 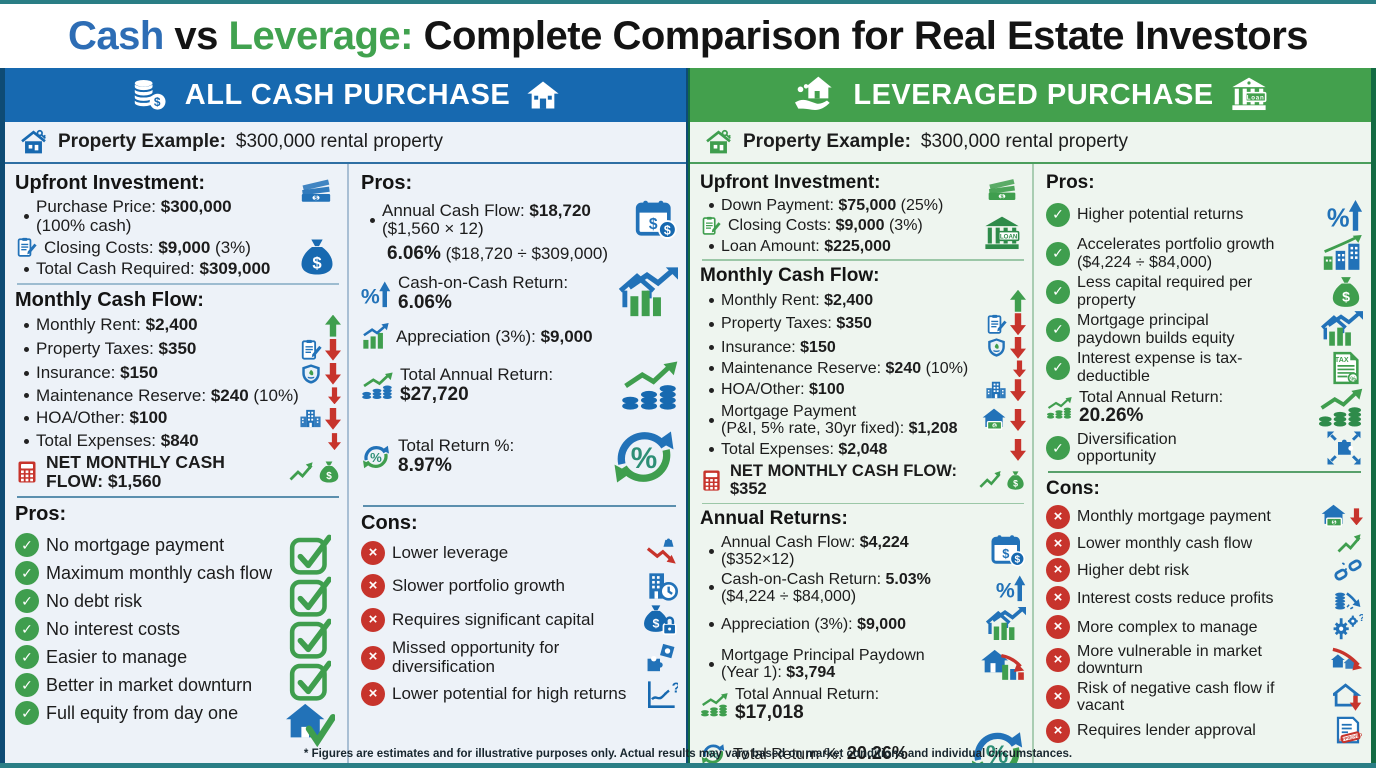 What do you see at coordinates (835, 247) in the screenshot?
I see `loan-amount-row: Loan Amount: $225,000` at bounding box center [835, 247].